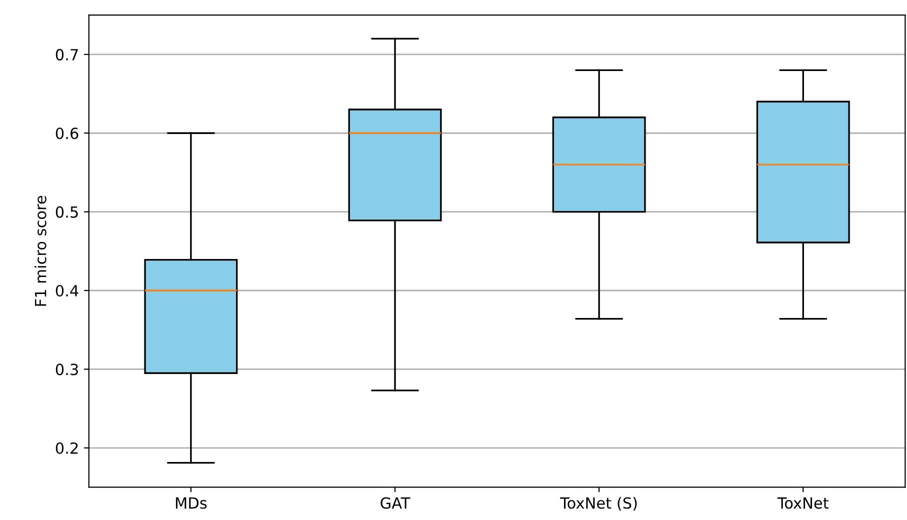 The width and height of the screenshot is (907, 520). I want to click on y-axis-title: F1 micro score, so click(40, 251).